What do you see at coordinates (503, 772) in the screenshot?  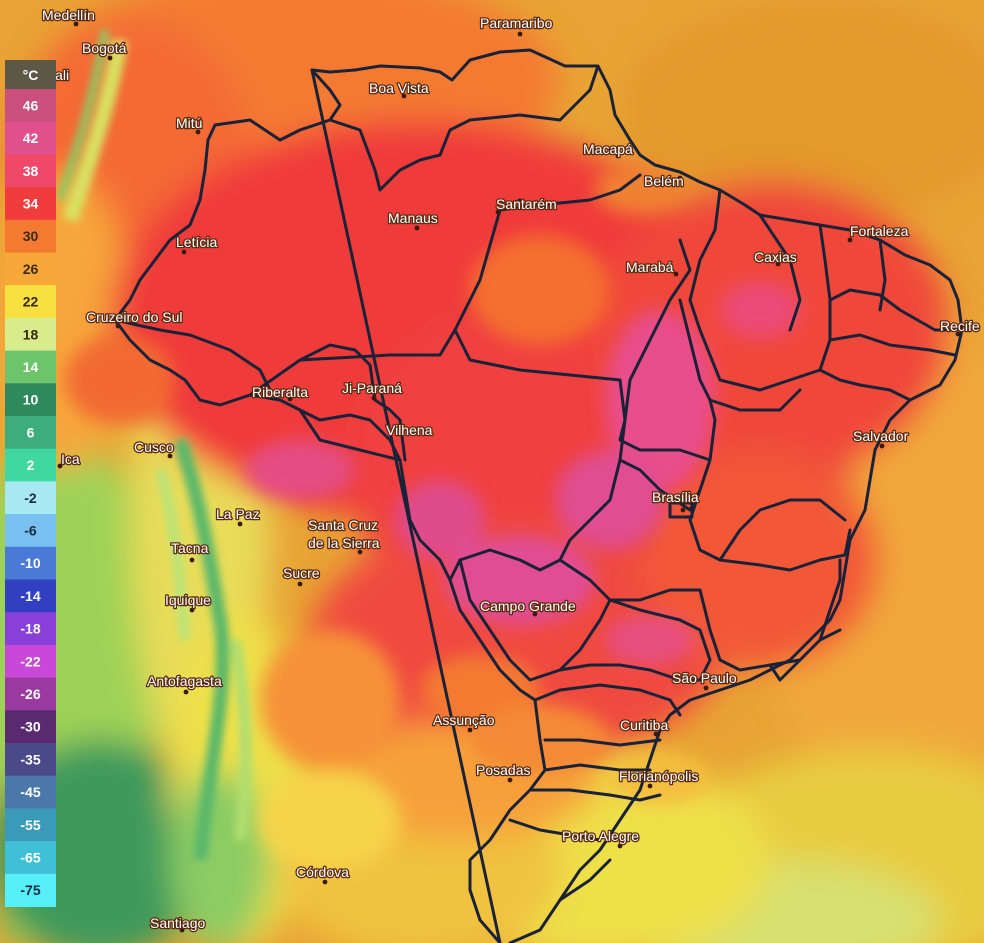 I see `city-posadas: Posadas` at bounding box center [503, 772].